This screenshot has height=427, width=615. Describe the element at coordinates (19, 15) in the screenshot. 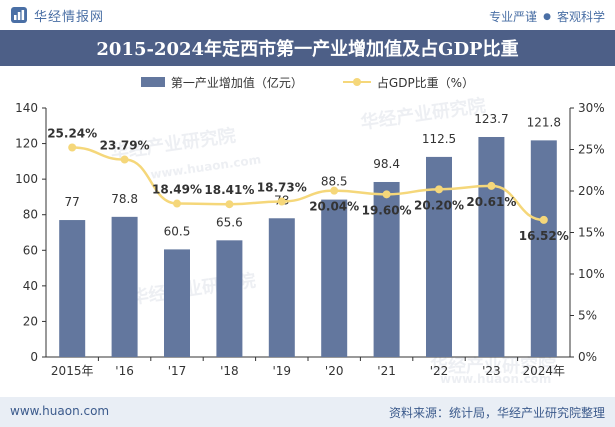

I see `brand-logo-icon` at that location.